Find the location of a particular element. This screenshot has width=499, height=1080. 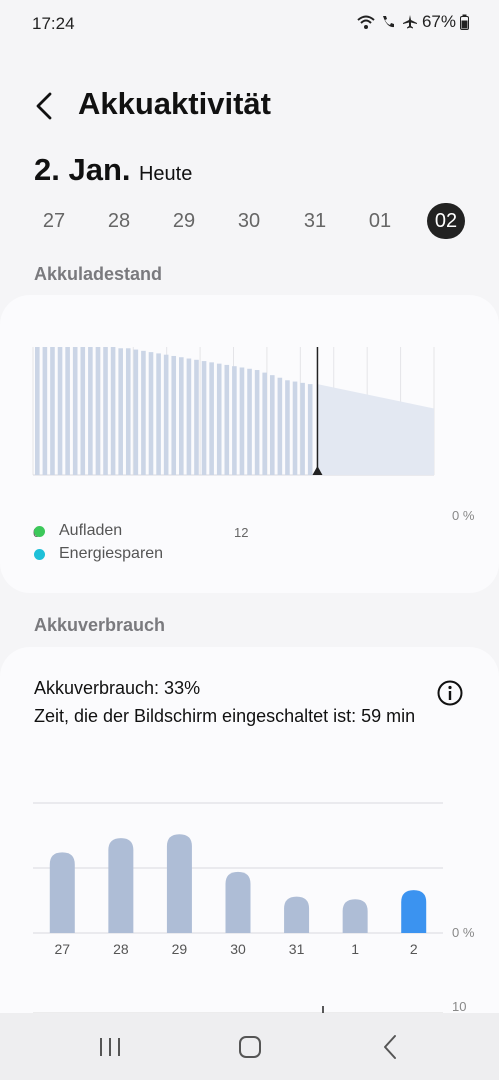

back-button is located at coordinates (44, 106).